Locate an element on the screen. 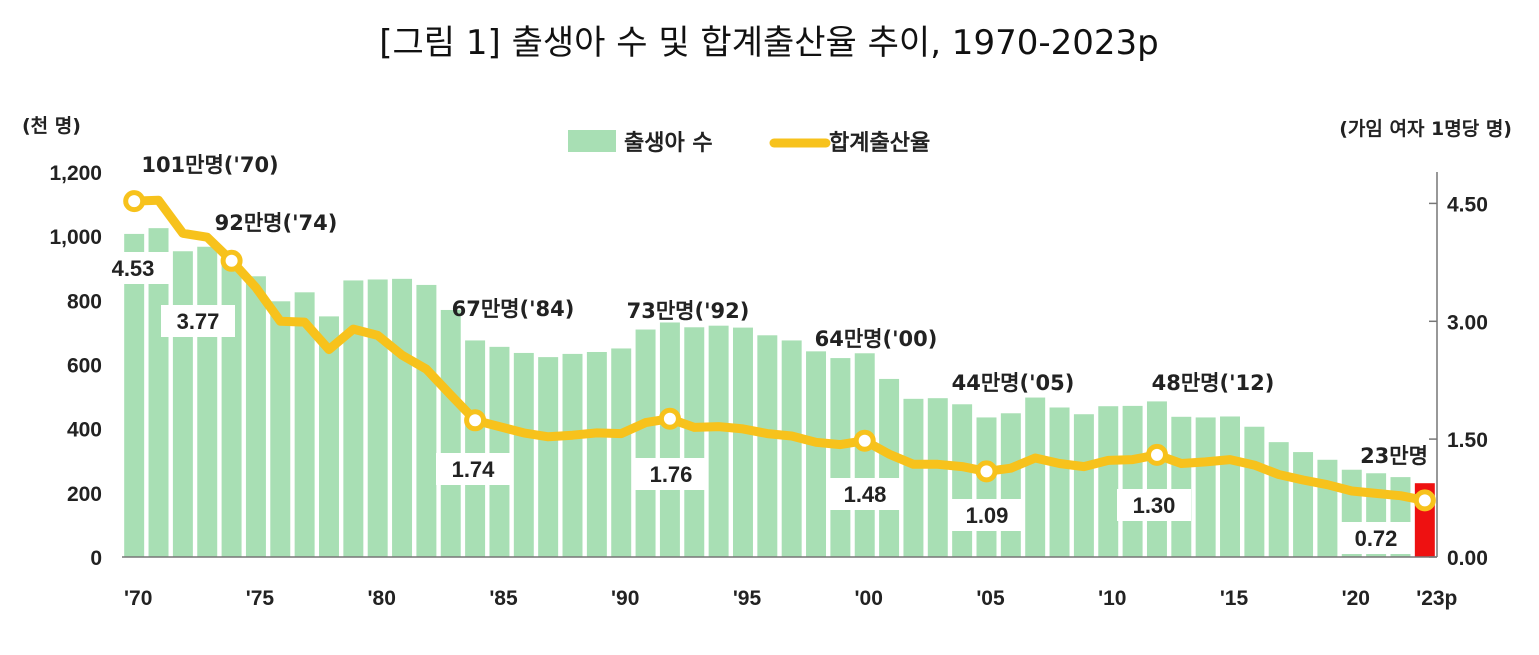 The height and width of the screenshot is (655, 1539). x-tick-00: '00 is located at coordinates (869, 598).